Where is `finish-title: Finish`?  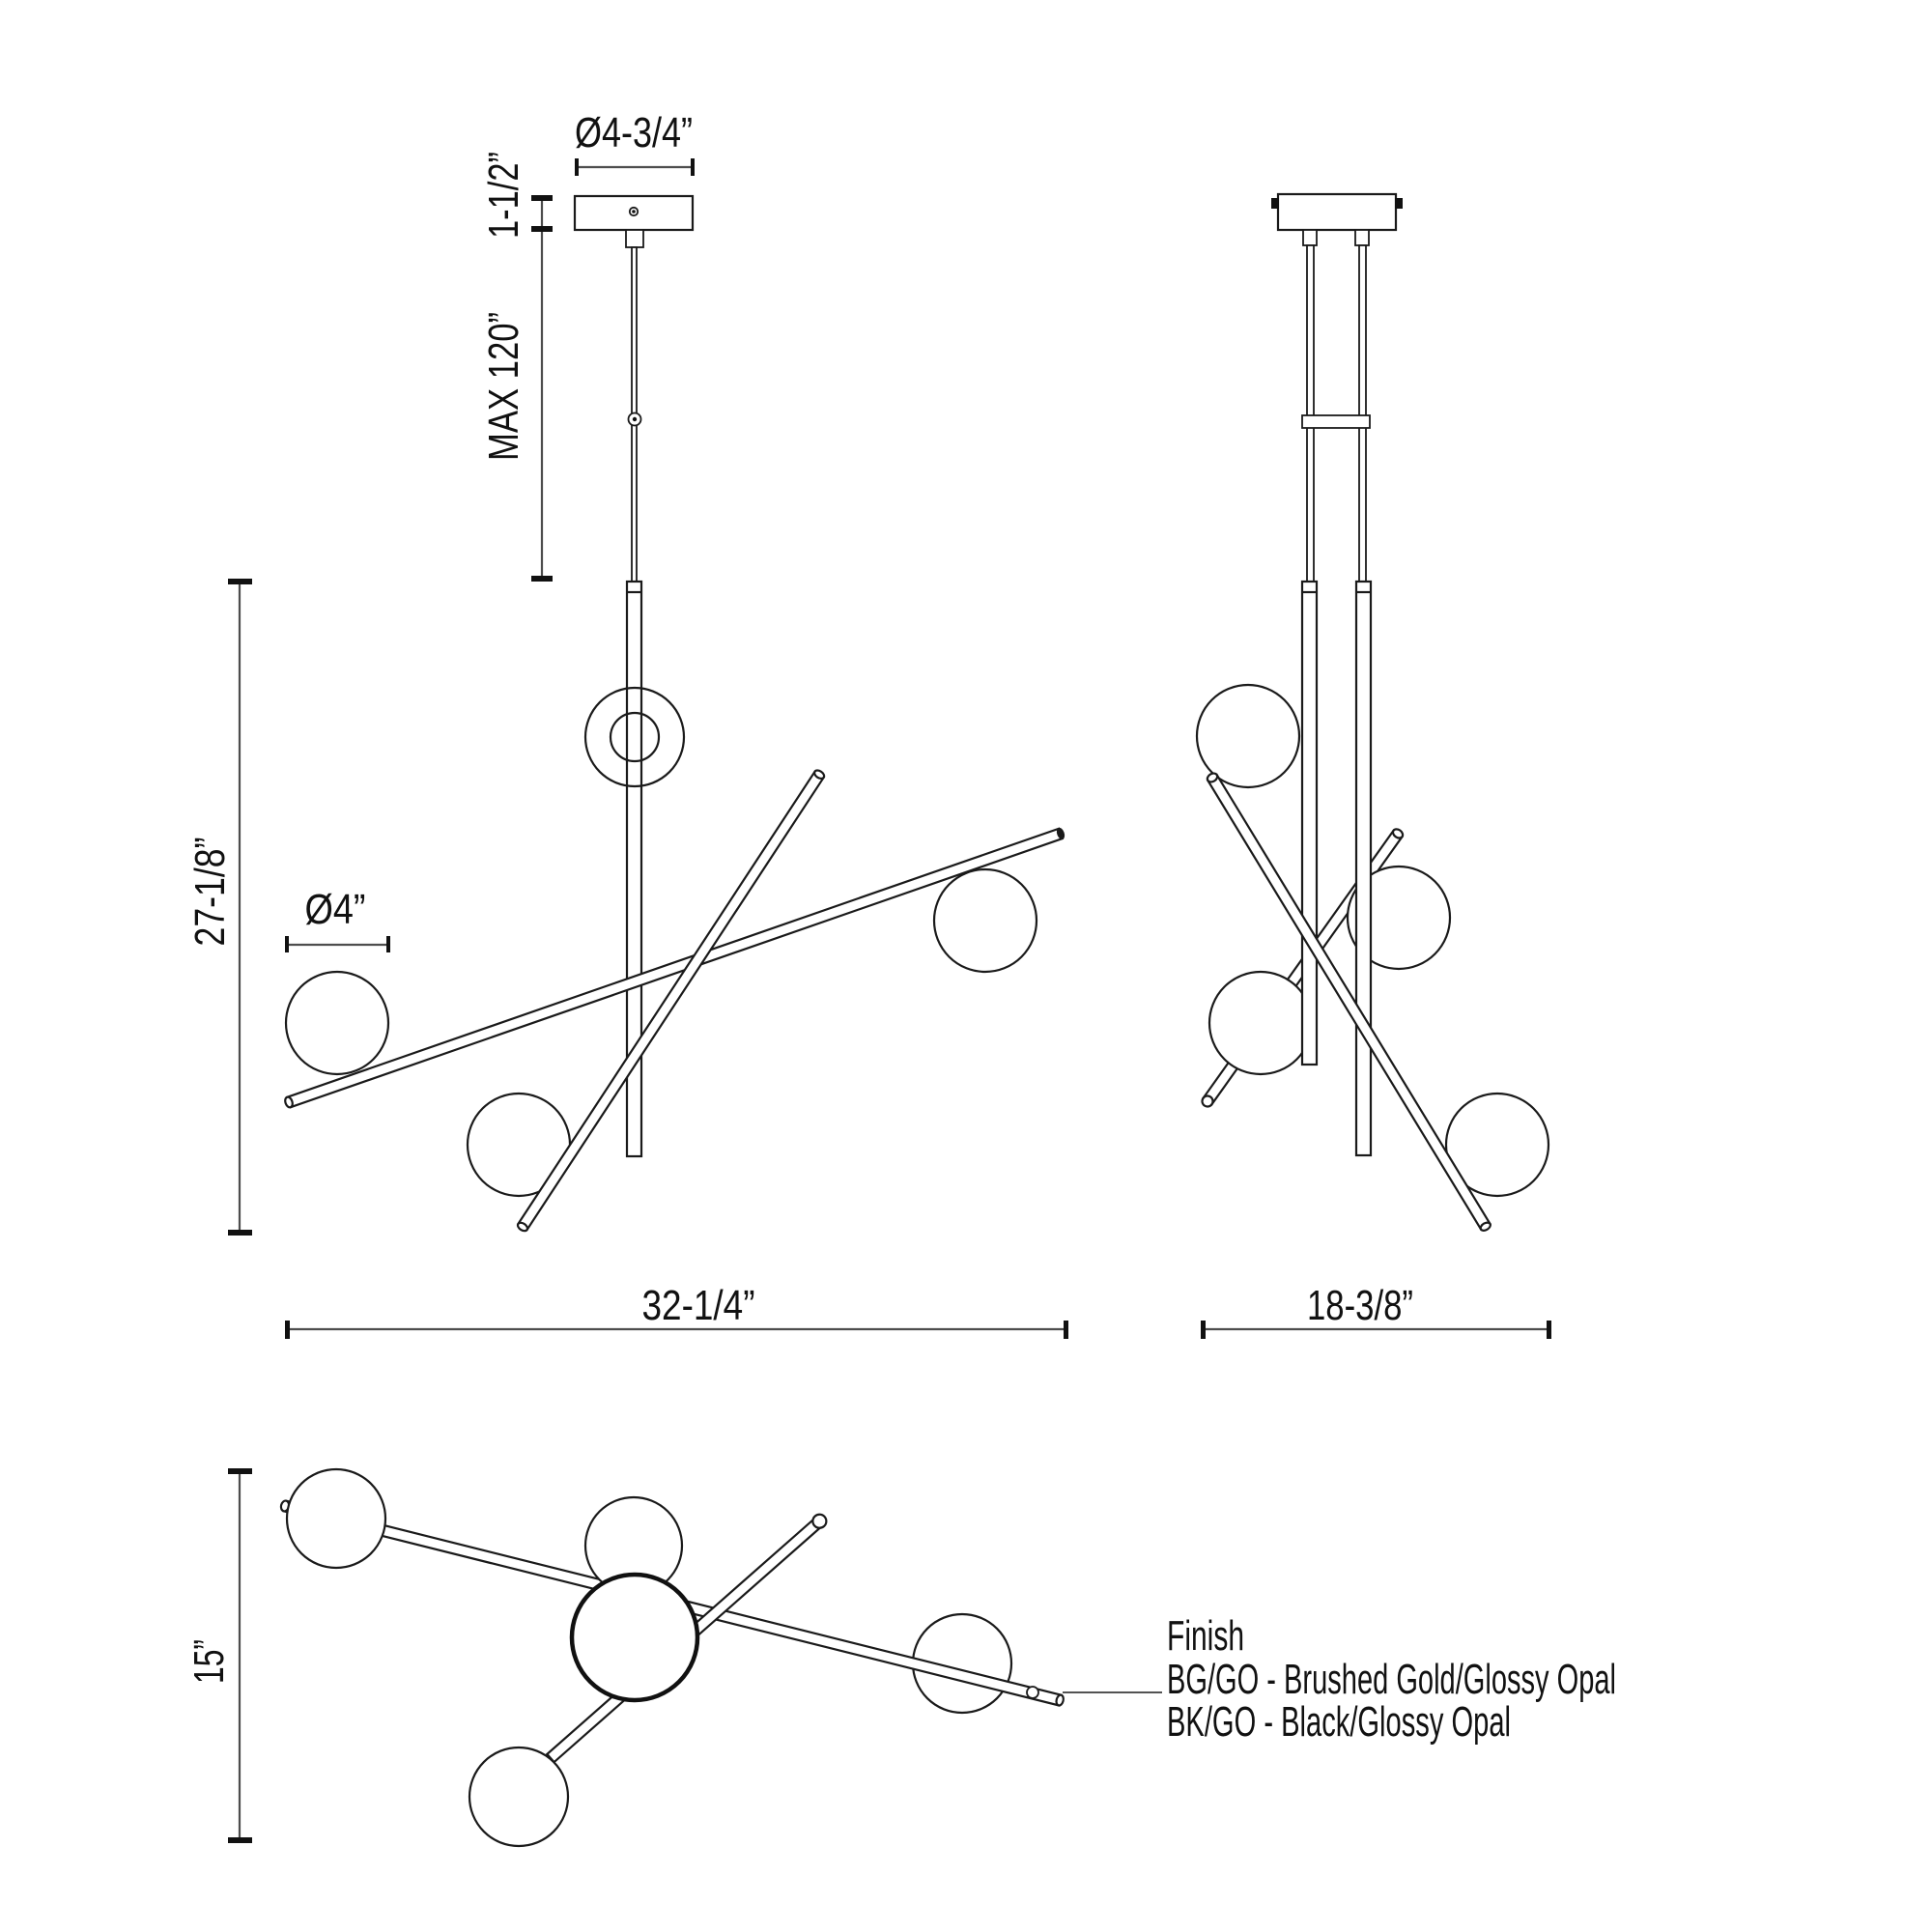 finish-title: Finish is located at coordinates (1205, 1636).